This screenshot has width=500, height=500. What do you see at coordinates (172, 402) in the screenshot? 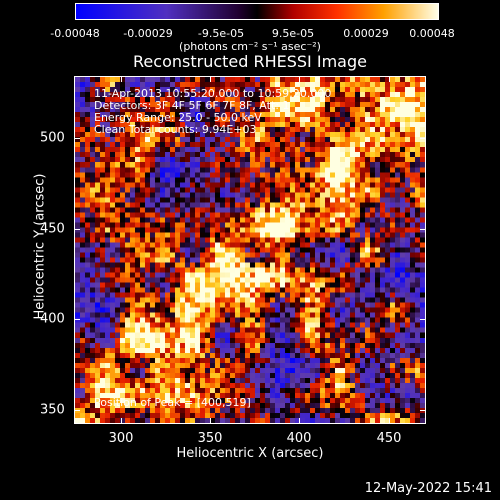
I see `peak-position: Position of Peak = [400,519]` at bounding box center [172, 402].